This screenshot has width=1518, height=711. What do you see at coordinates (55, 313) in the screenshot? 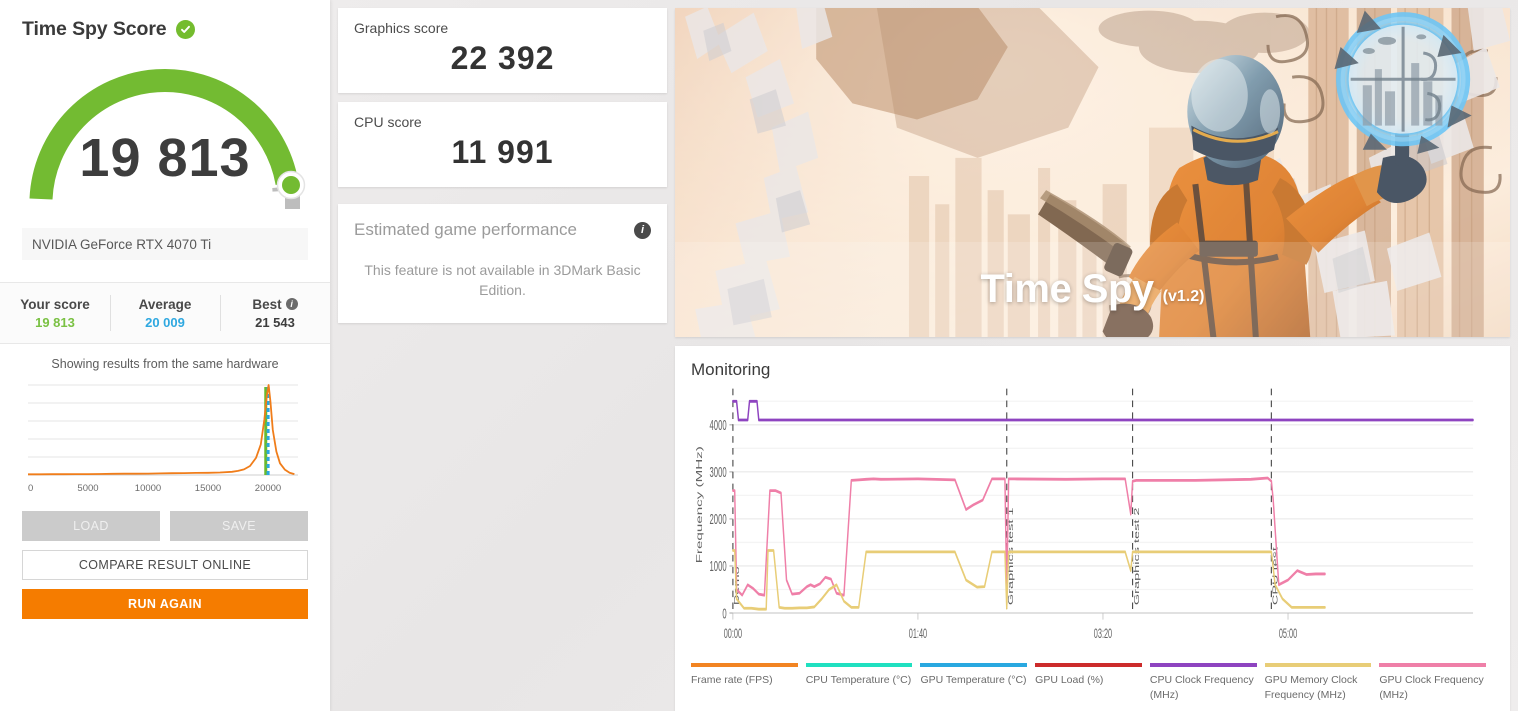
I see `your-score-cell: Your score 19 813` at bounding box center [55, 313].